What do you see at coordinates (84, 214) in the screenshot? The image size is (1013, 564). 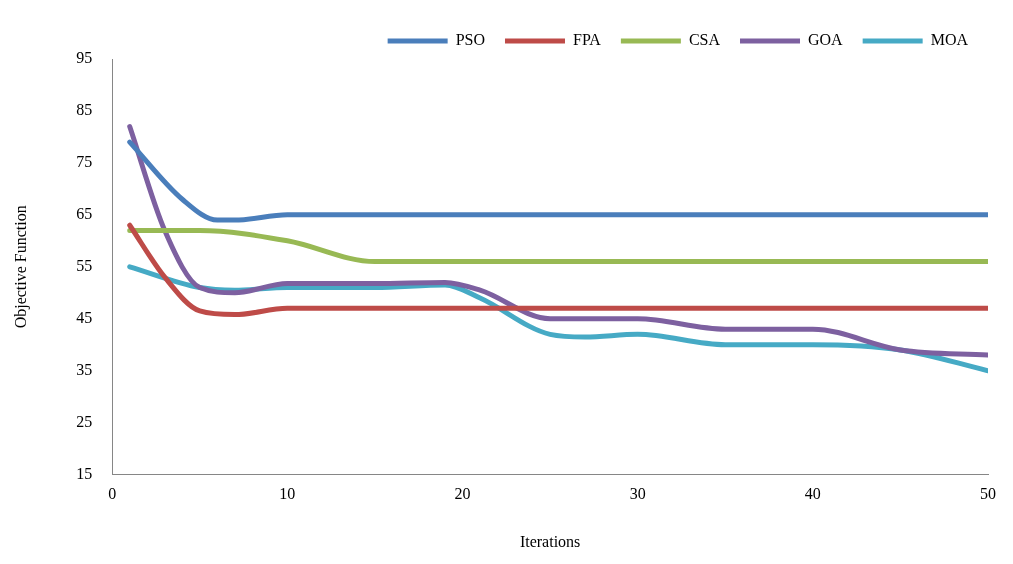 I see `y-tick-label: 65` at bounding box center [84, 214].